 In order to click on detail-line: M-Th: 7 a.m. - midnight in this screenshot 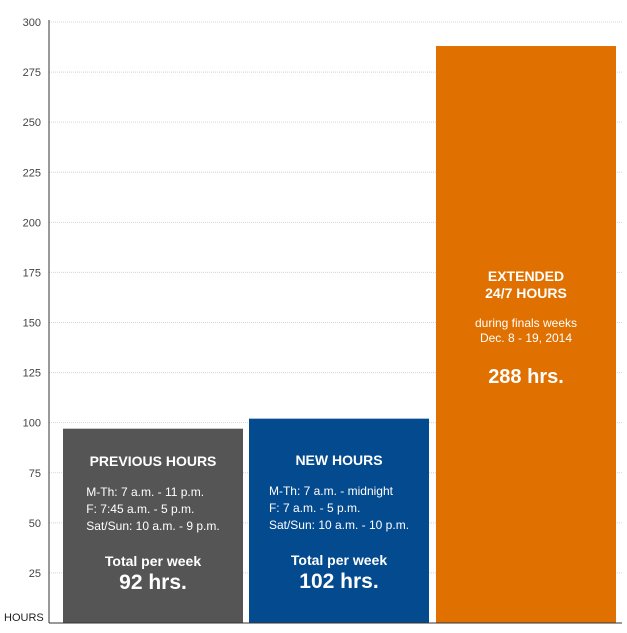, I will do `click(330, 491)`.